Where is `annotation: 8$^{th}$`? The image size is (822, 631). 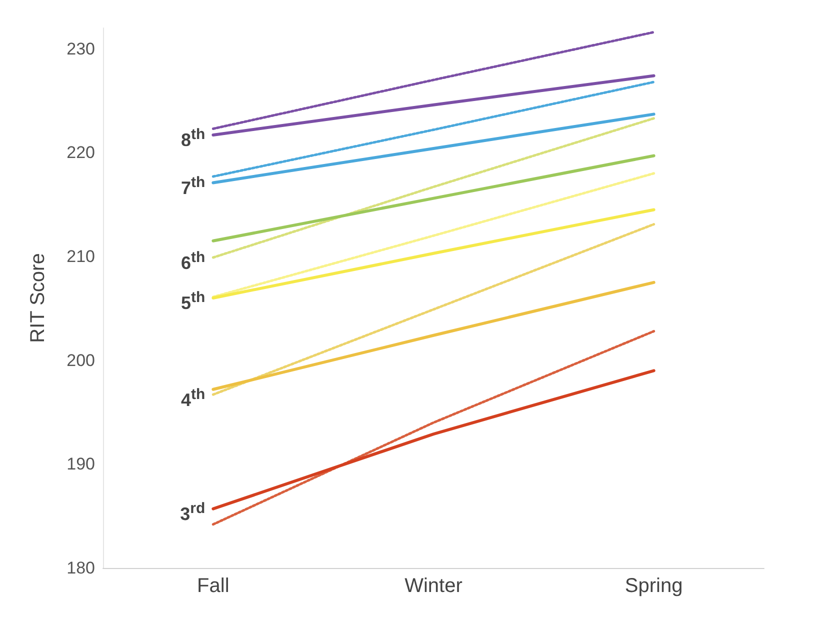
annotation: 8$^{th}$ is located at coordinates (193, 138).